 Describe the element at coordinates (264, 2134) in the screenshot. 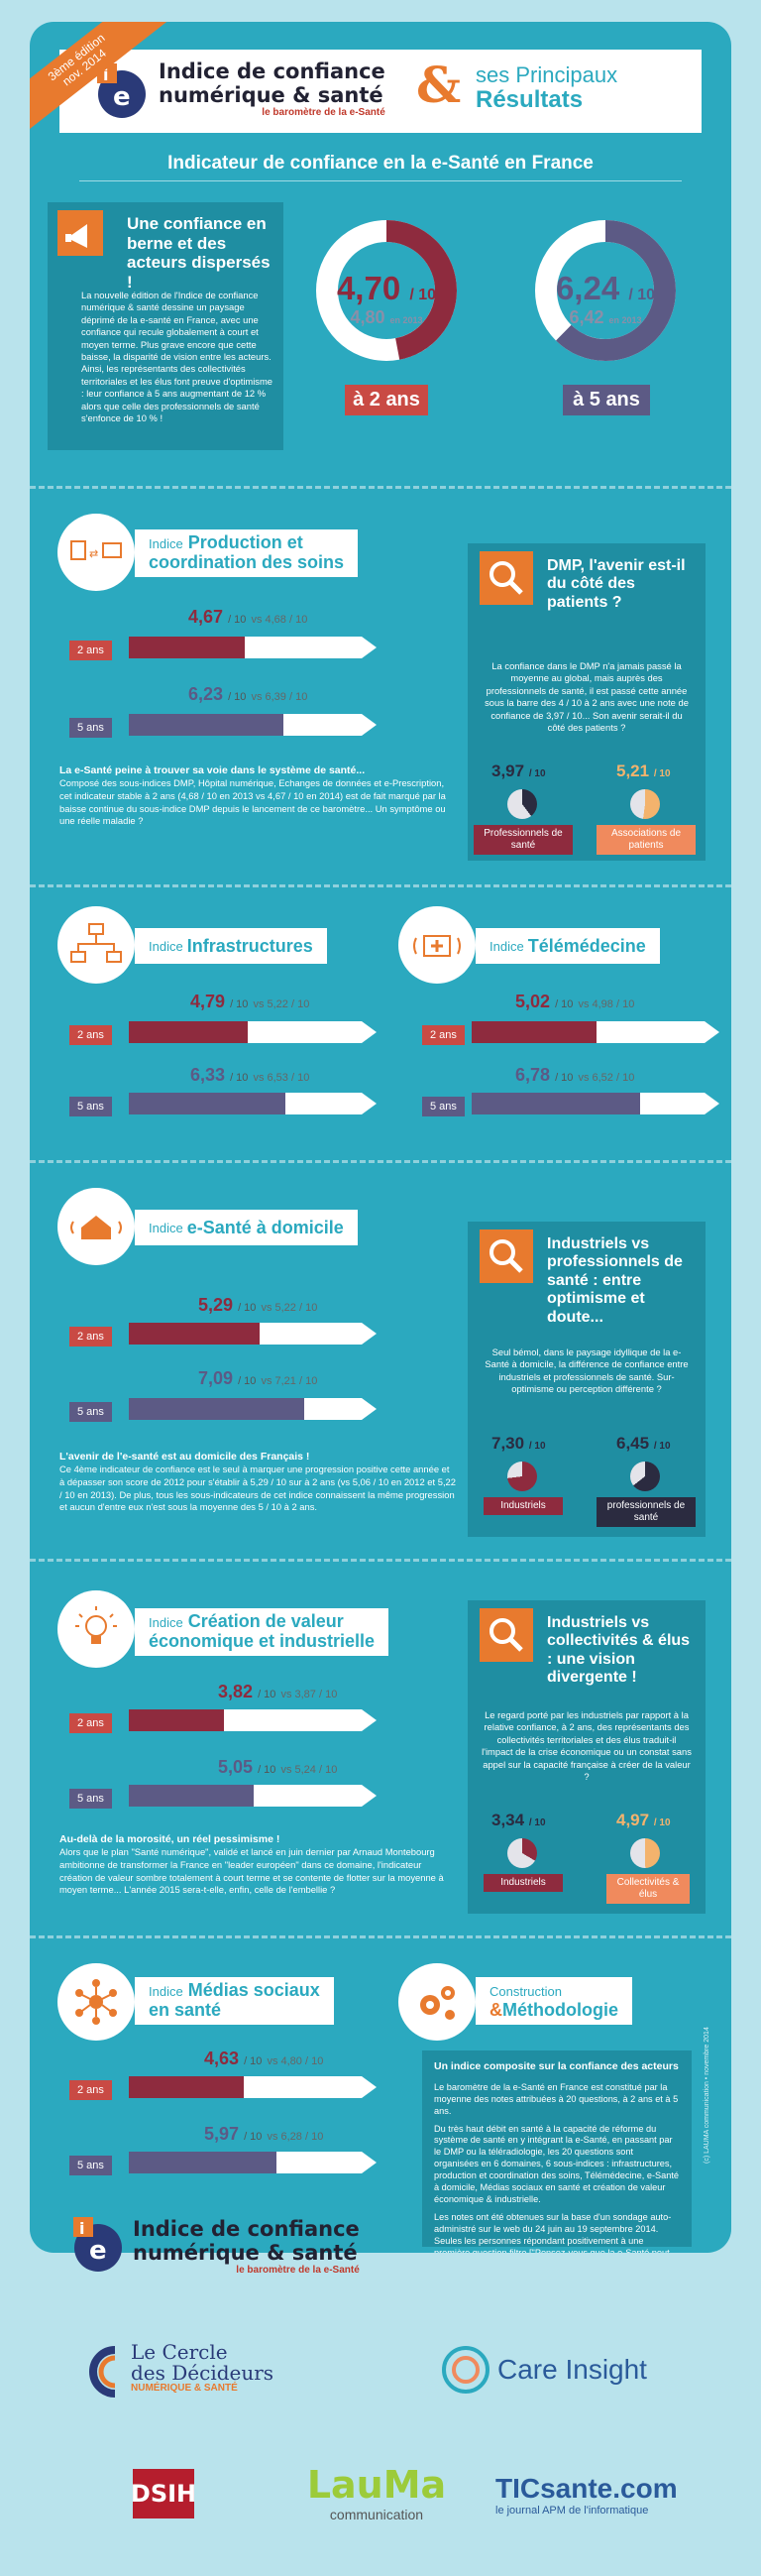

I see `medias-score-5ans: 5,97 / 10 vs 6,28 / 10` at that location.